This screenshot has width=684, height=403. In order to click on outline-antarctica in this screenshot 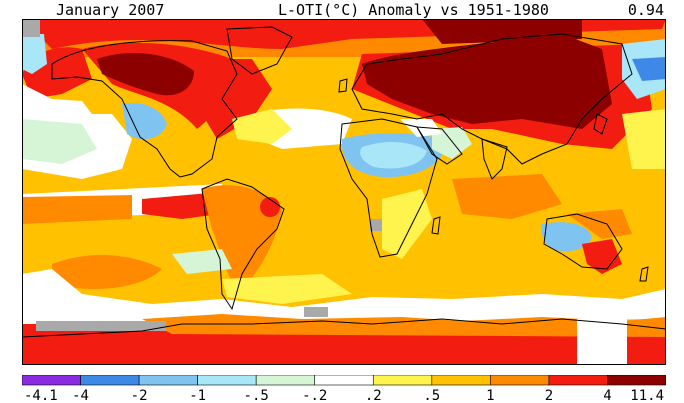, I will do `click(344, 328)`.